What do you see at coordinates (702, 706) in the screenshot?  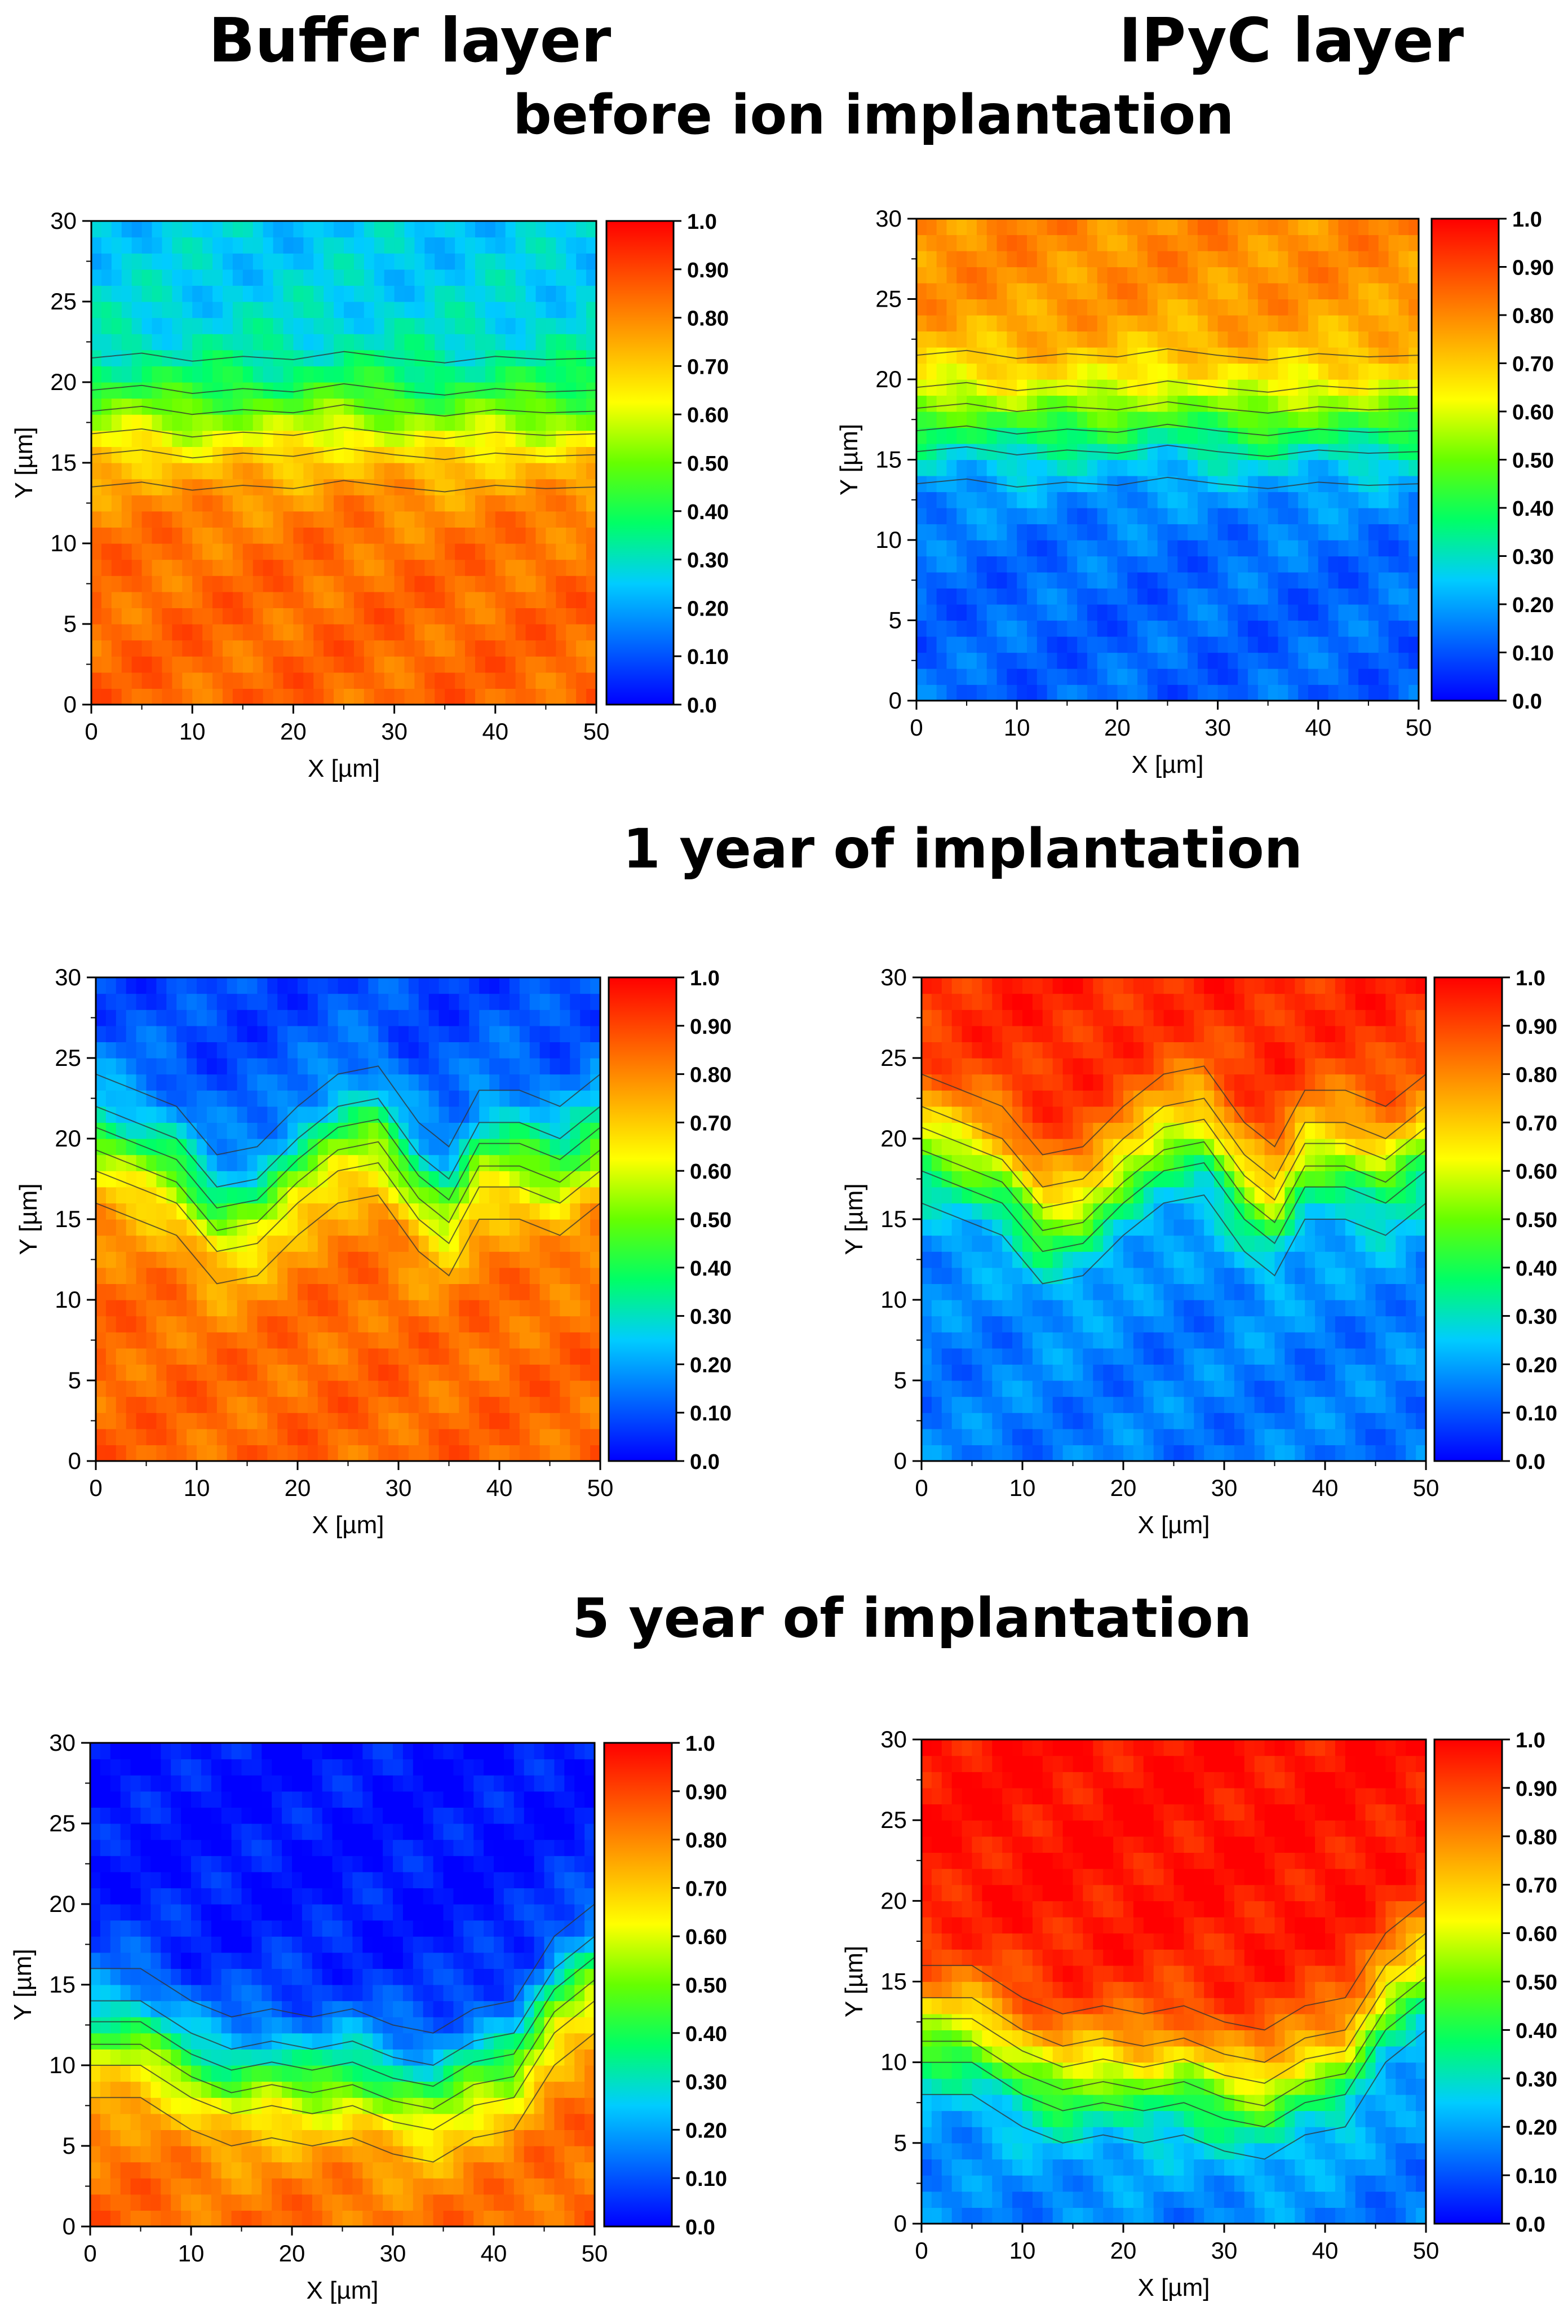 I see `colorbar-tick-label: 0.0` at bounding box center [702, 706].